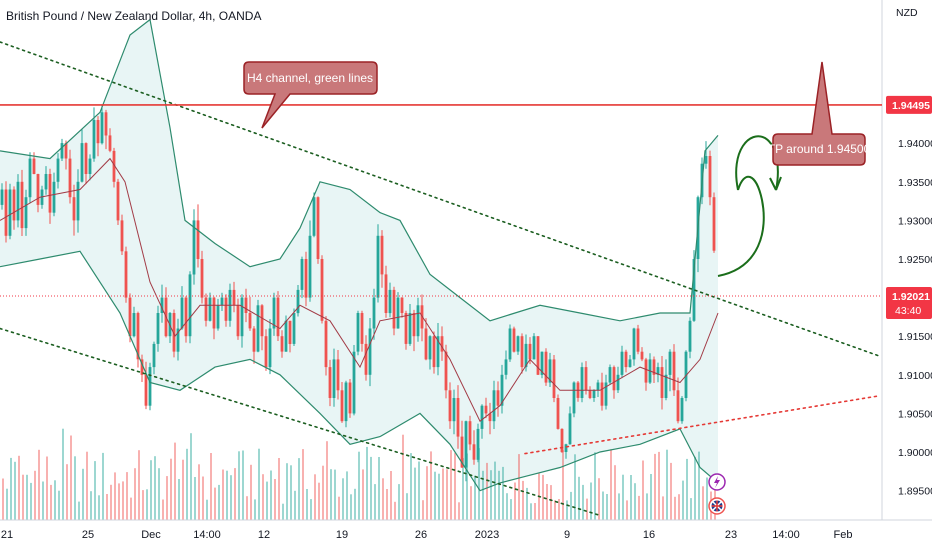  I want to click on lightning-badge, so click(717, 482).